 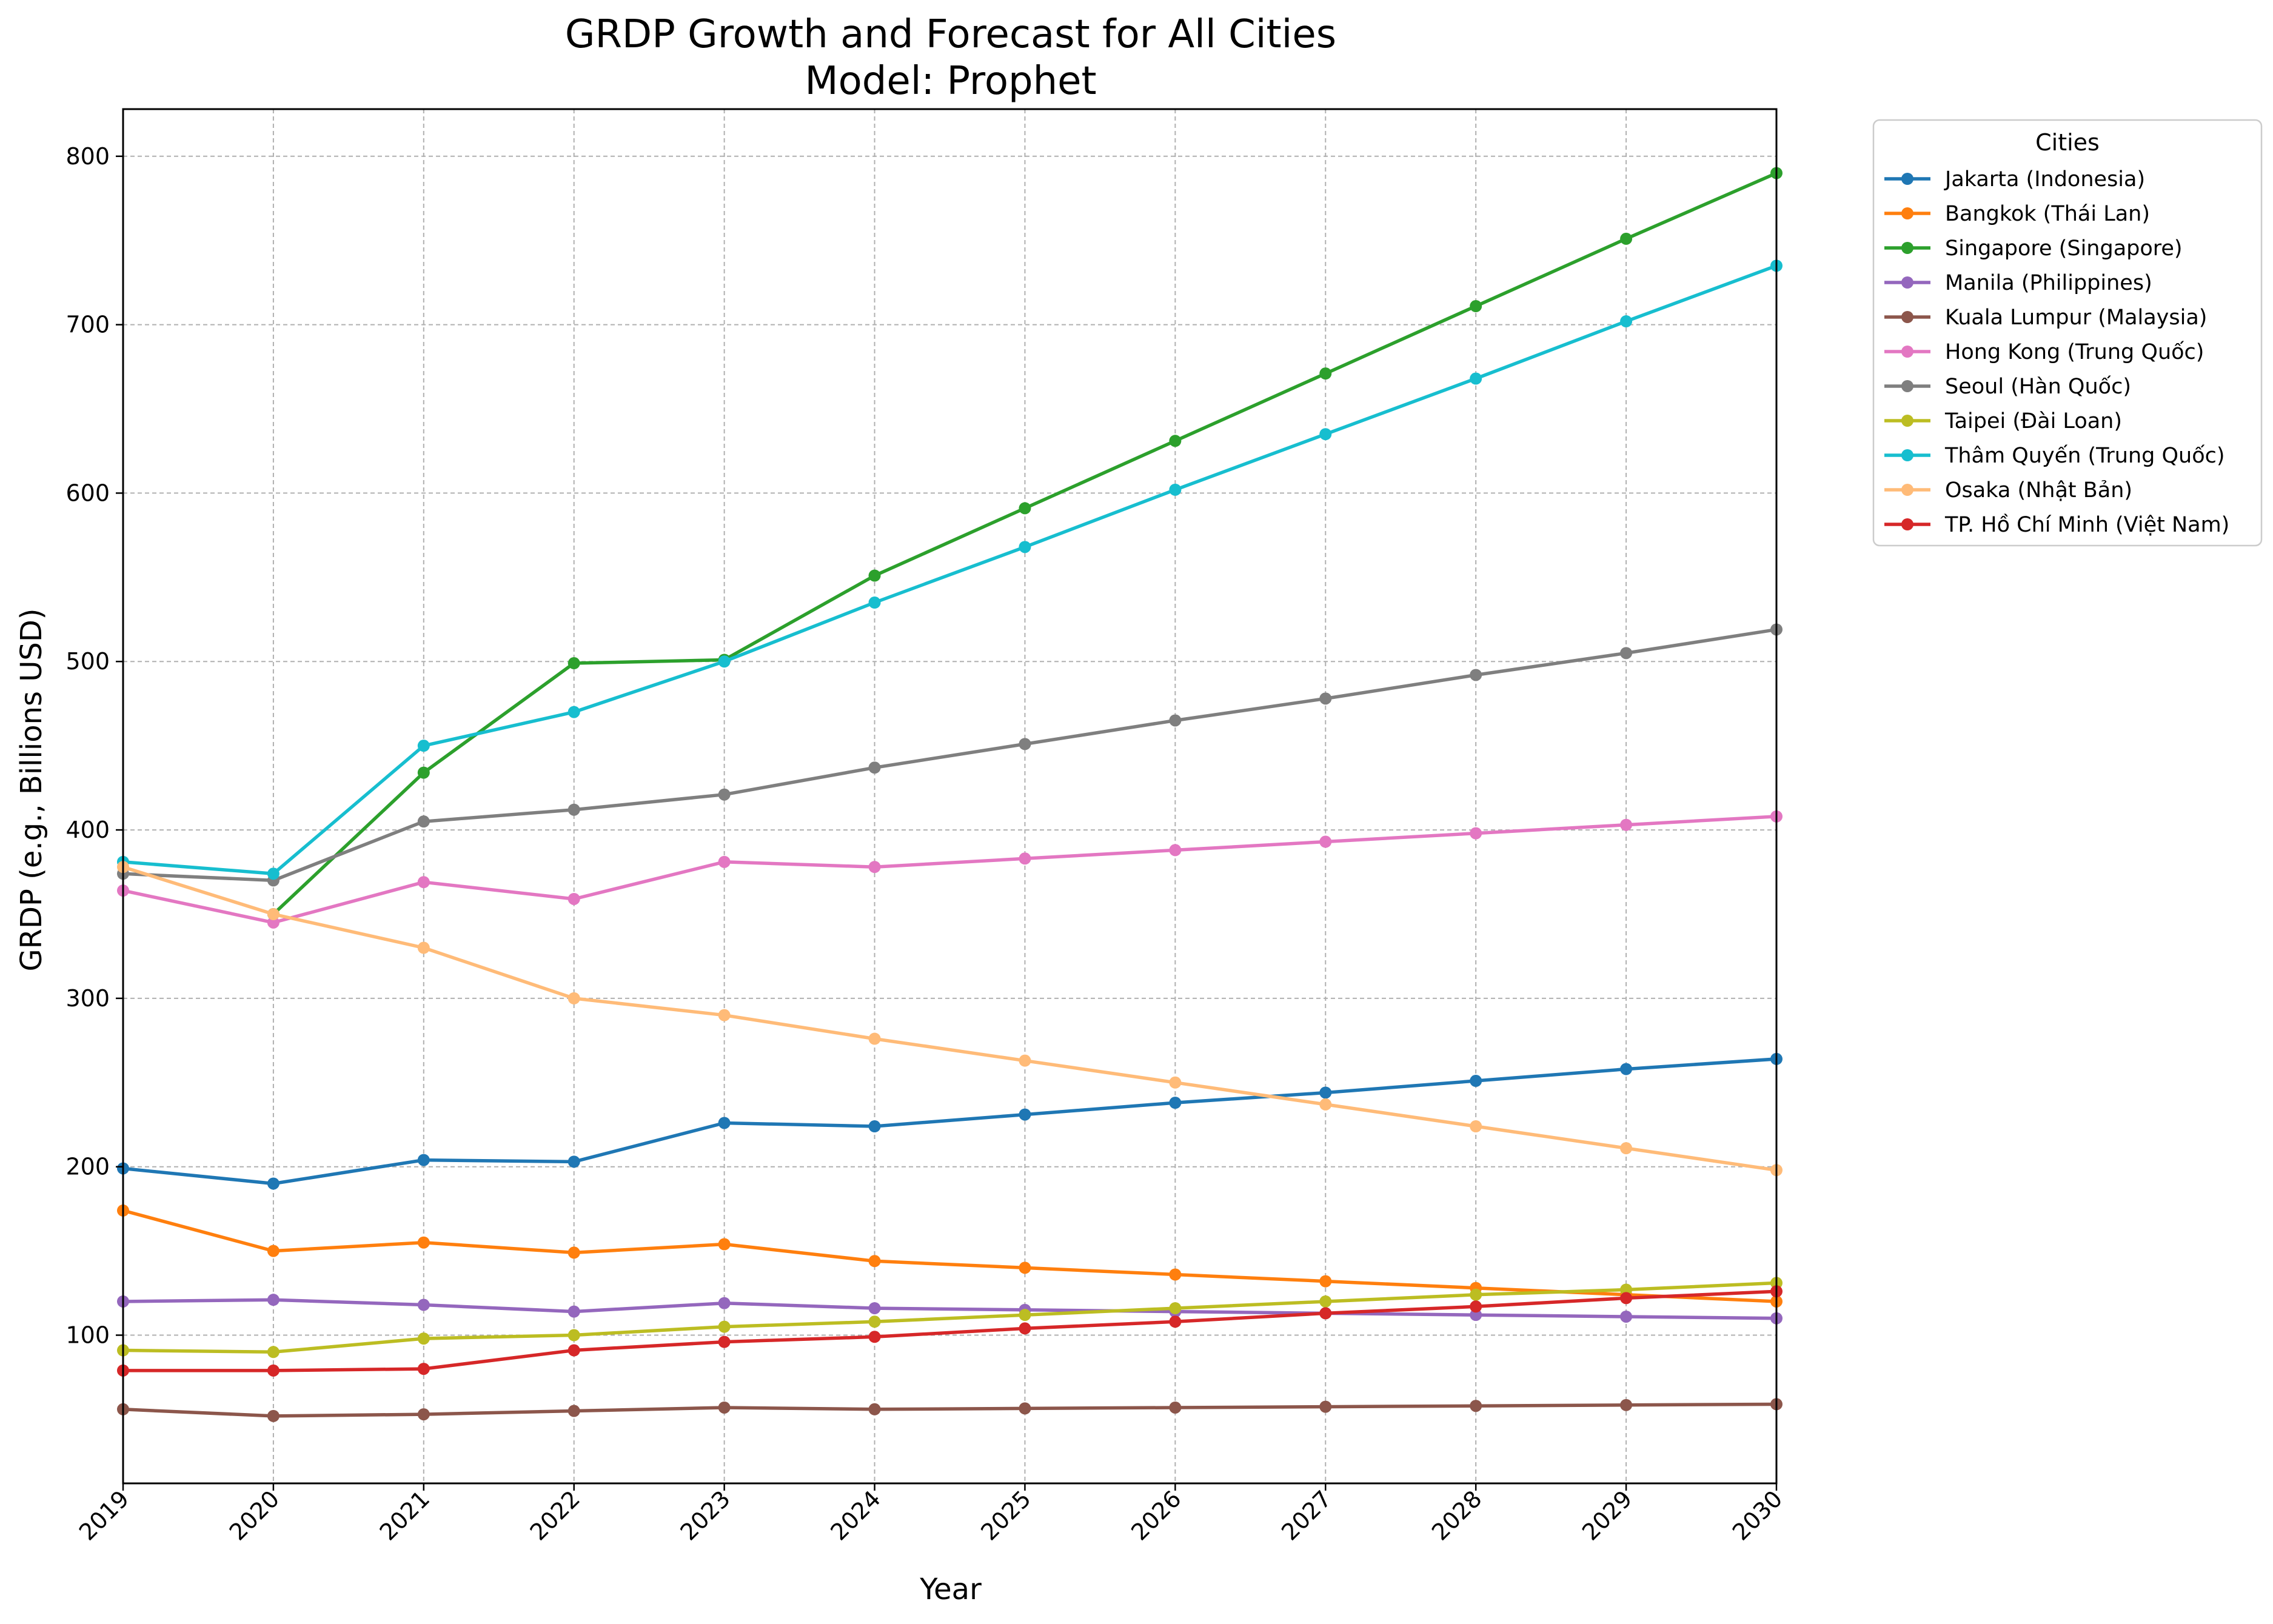 What do you see at coordinates (88, 1335) in the screenshot?
I see `y-tick-label: 100` at bounding box center [88, 1335].